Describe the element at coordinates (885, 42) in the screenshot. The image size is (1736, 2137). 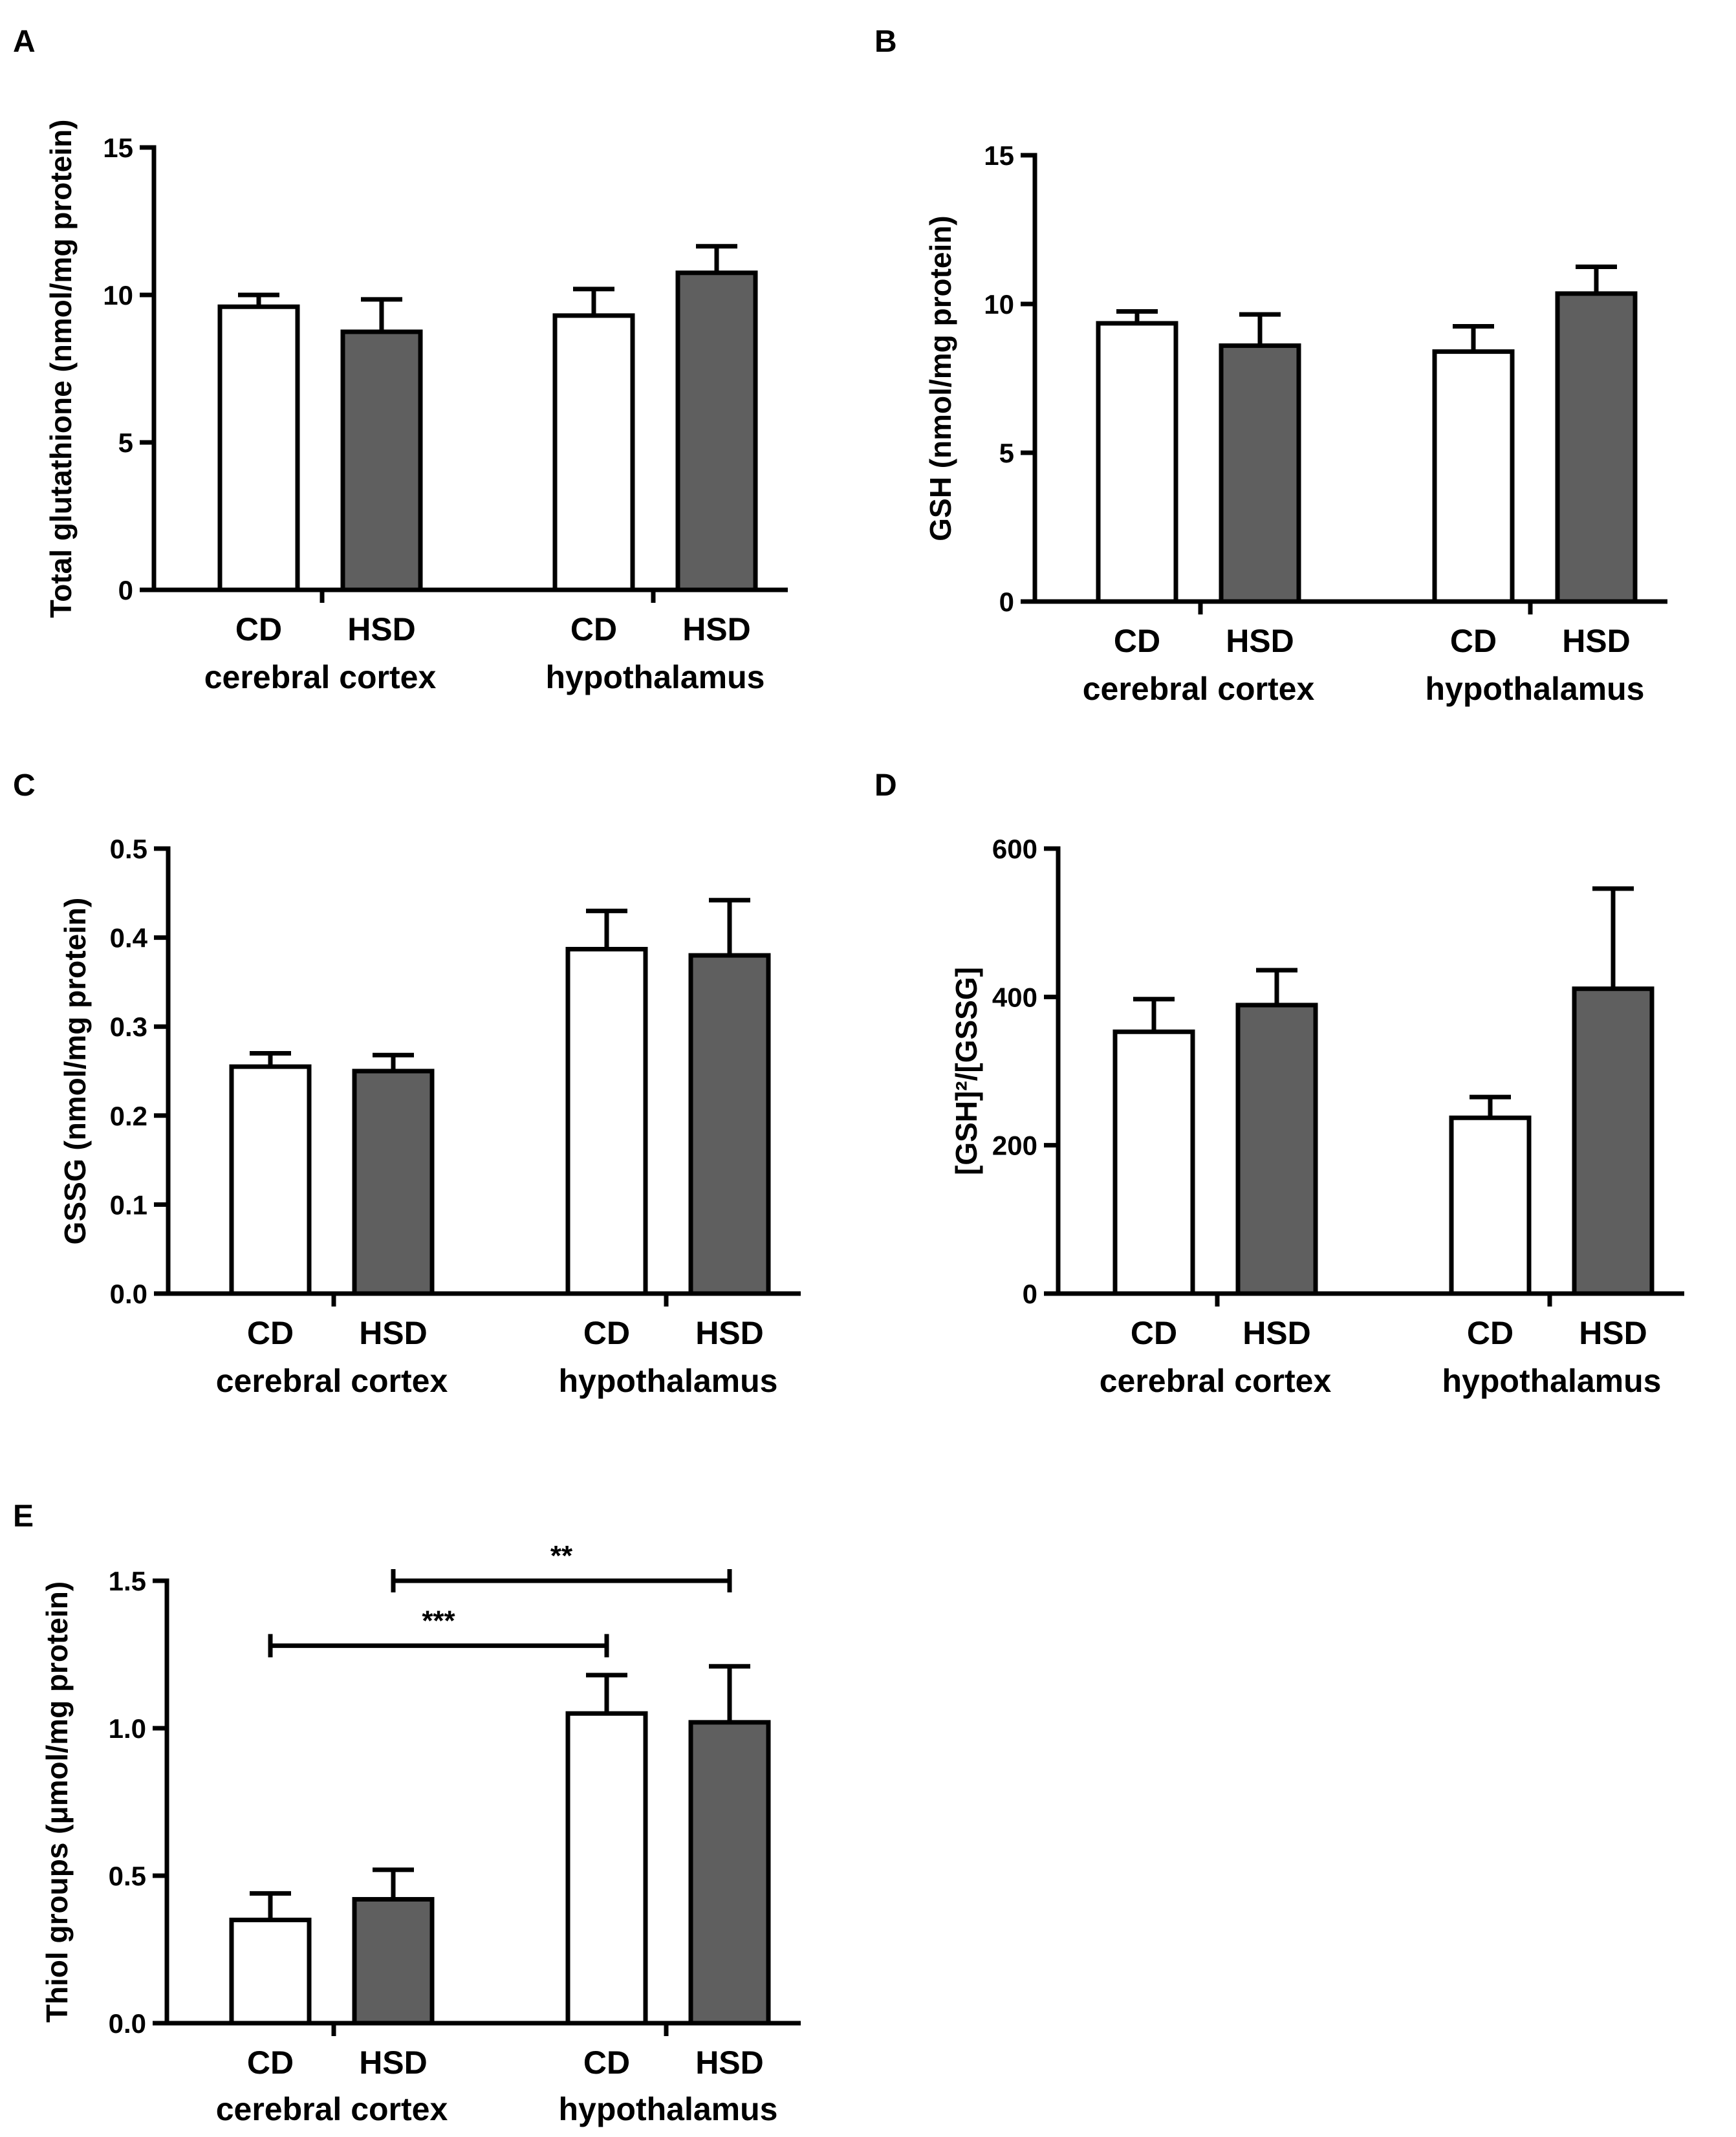
I see `panel-letter: B` at that location.